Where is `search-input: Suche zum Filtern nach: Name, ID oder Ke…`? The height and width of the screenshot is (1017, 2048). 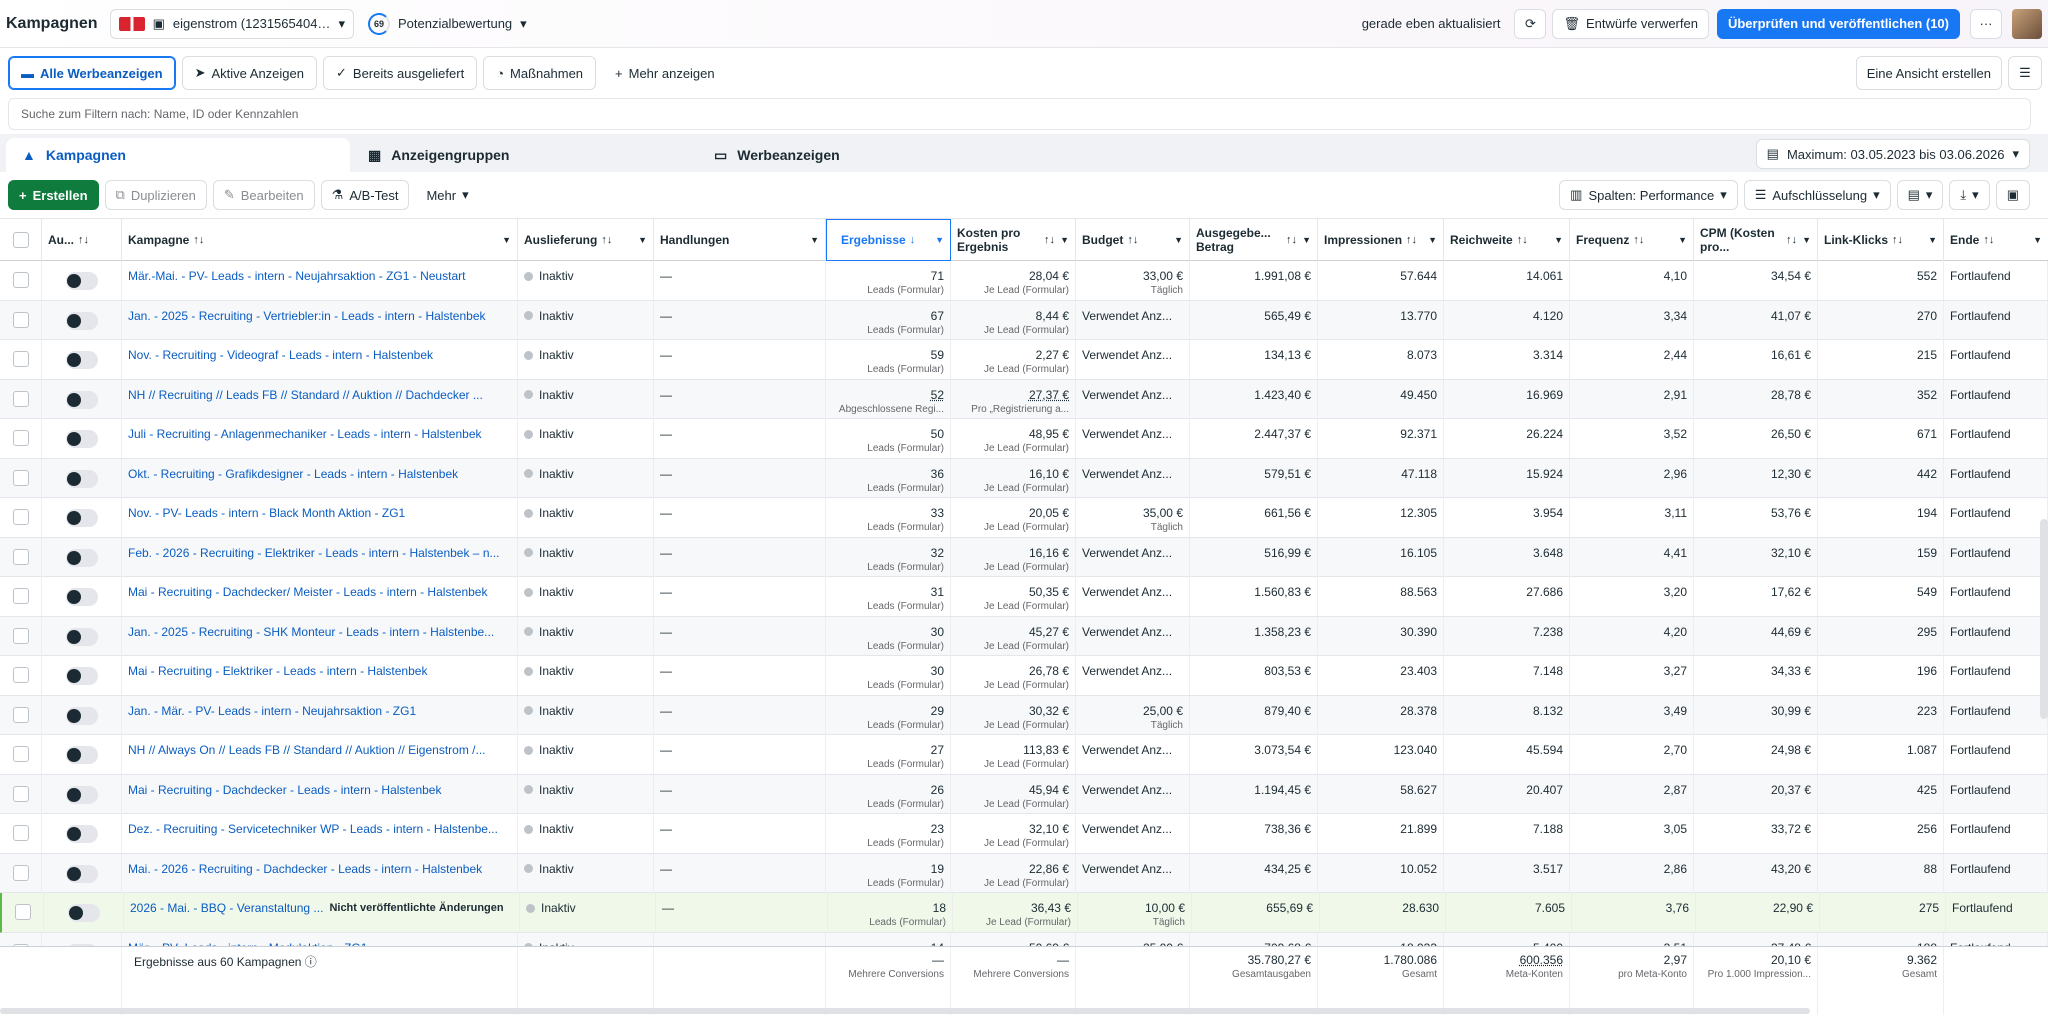 search-input: Suche zum Filtern nach: Name, ID oder Ke… is located at coordinates (1019, 114).